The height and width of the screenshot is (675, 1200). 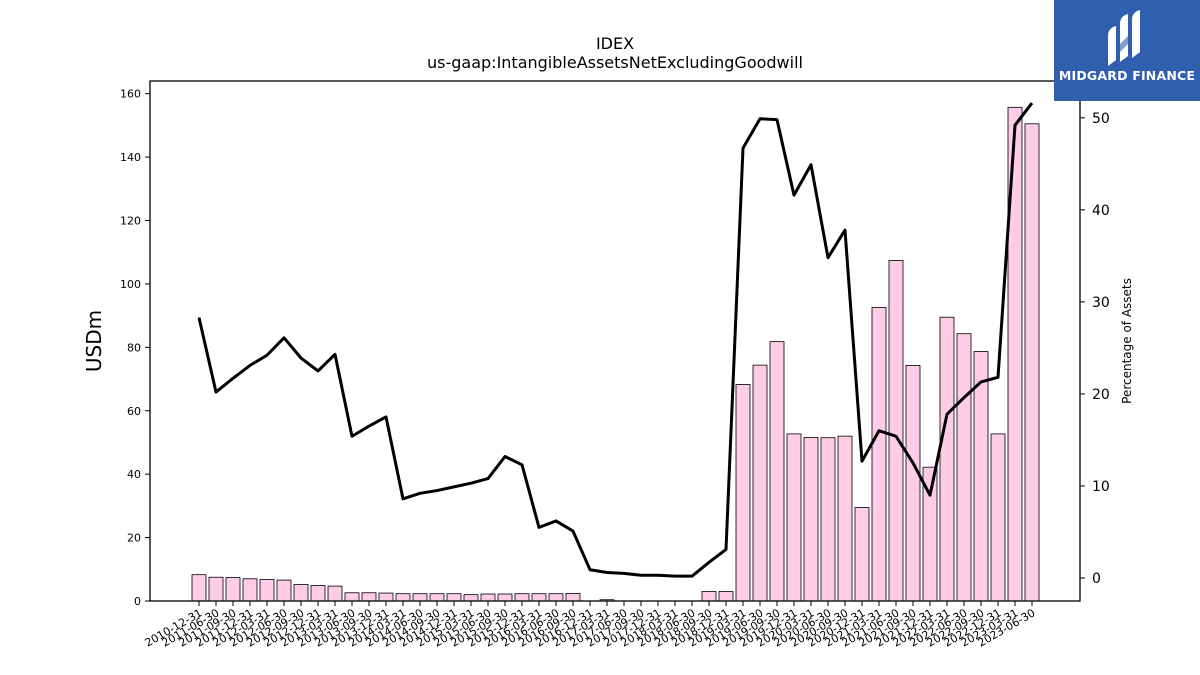 I want to click on y-axis-left: 0 20 40 60 80 100 120 140 160, so click(x=135, y=348).